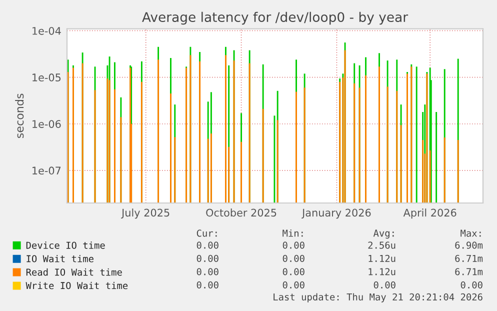 The width and height of the screenshot is (497, 311). Describe the element at coordinates (60, 258) in the screenshot. I see `legend-label: IO Wait time` at that location.